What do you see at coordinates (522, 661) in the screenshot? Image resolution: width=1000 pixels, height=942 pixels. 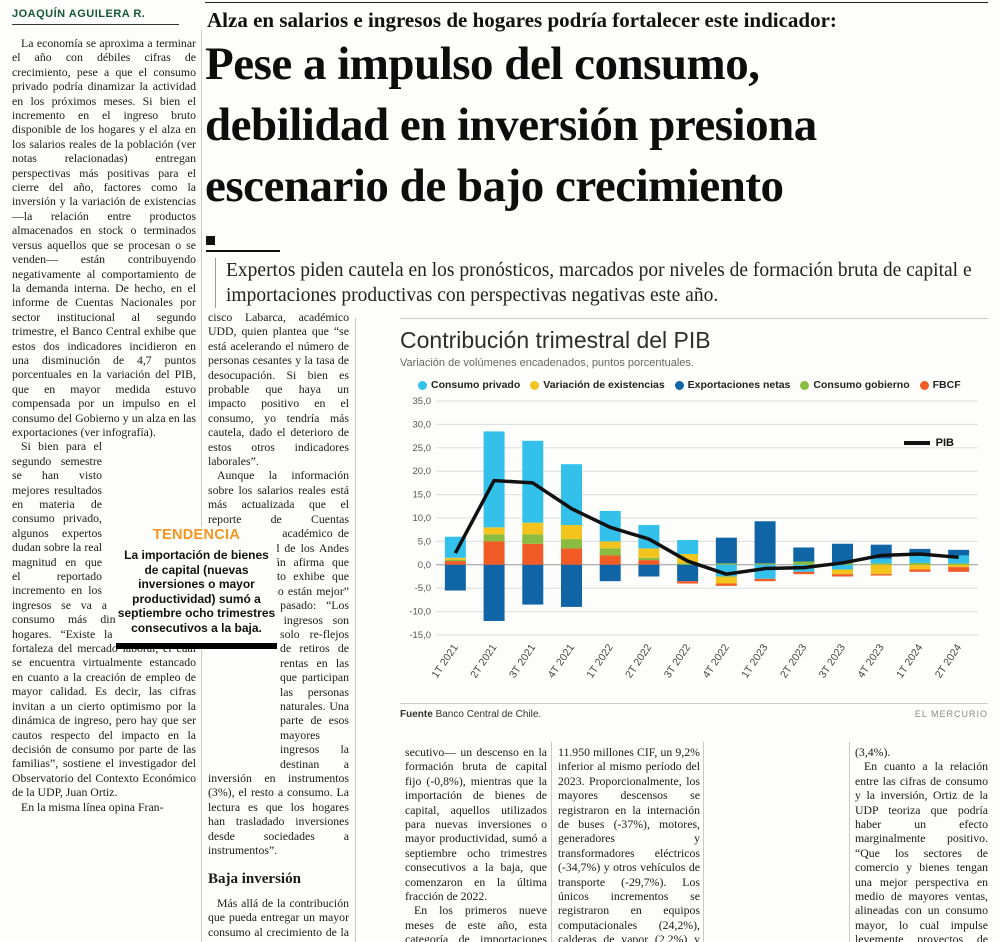 I see `x-tick-label: 3T 2021` at bounding box center [522, 661].